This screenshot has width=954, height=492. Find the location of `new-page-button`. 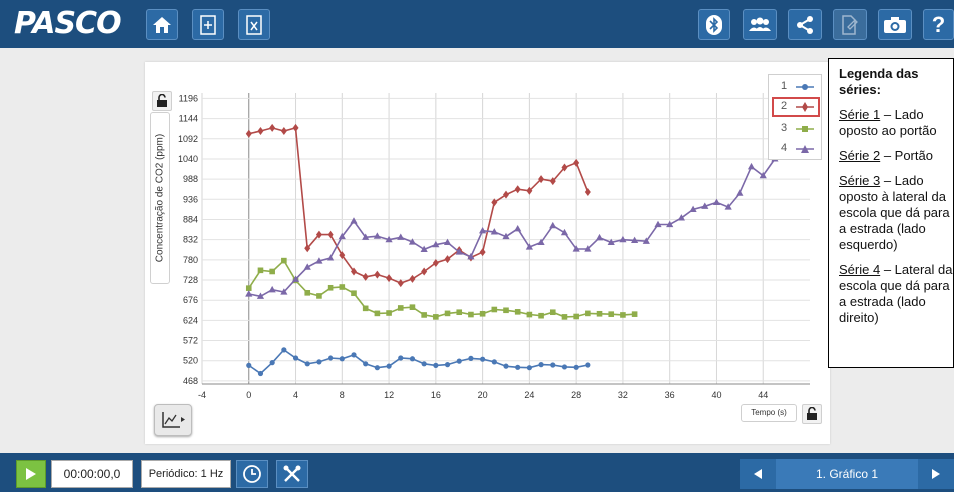

new-page-button is located at coordinates (208, 24).